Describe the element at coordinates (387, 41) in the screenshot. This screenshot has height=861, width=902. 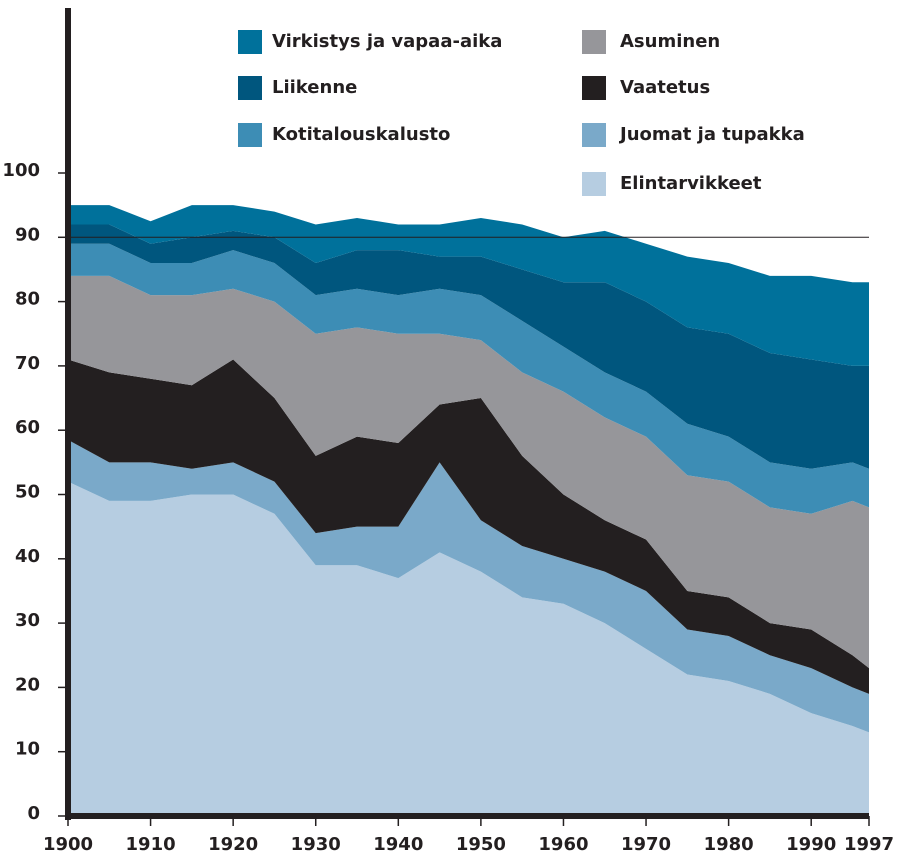
I see `legend-label: Virkistys ja vapaa-aika` at that location.